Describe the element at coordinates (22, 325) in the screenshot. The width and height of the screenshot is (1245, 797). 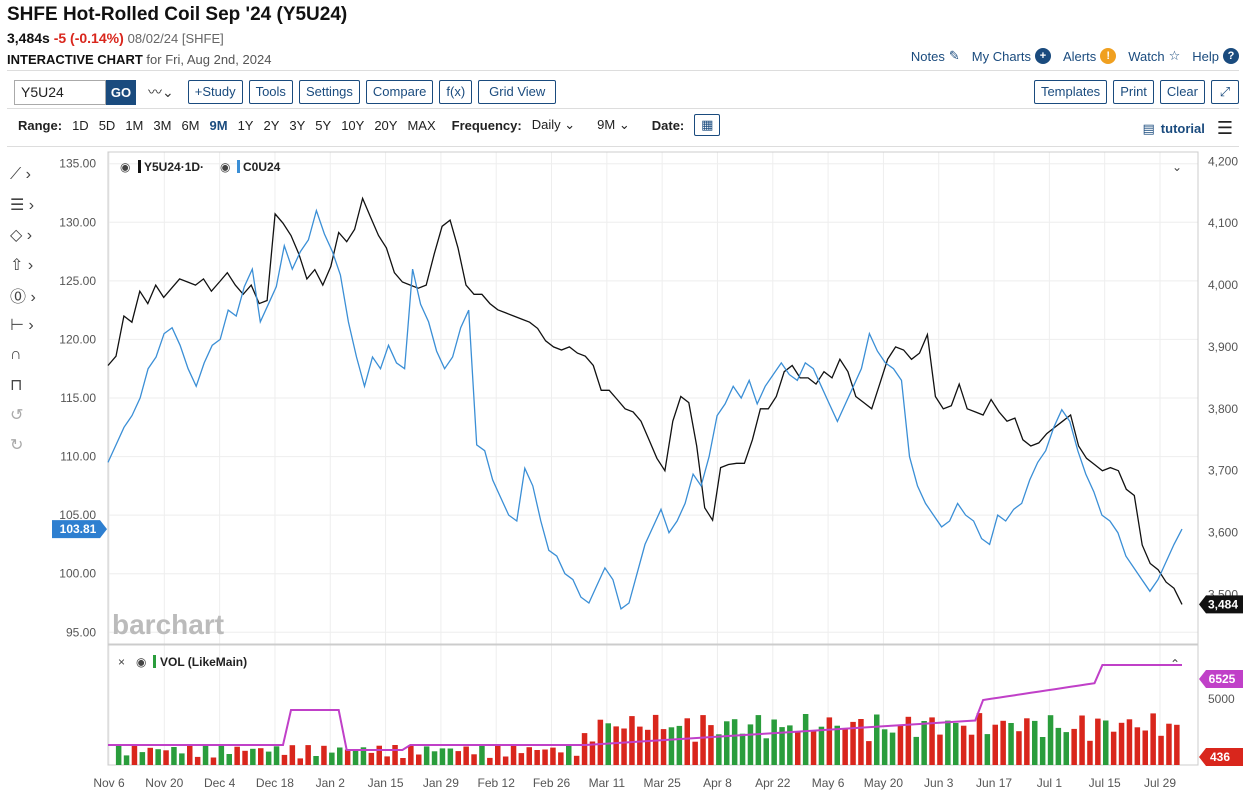
I see `measure-tool-icon: ⊢ ›` at that location.